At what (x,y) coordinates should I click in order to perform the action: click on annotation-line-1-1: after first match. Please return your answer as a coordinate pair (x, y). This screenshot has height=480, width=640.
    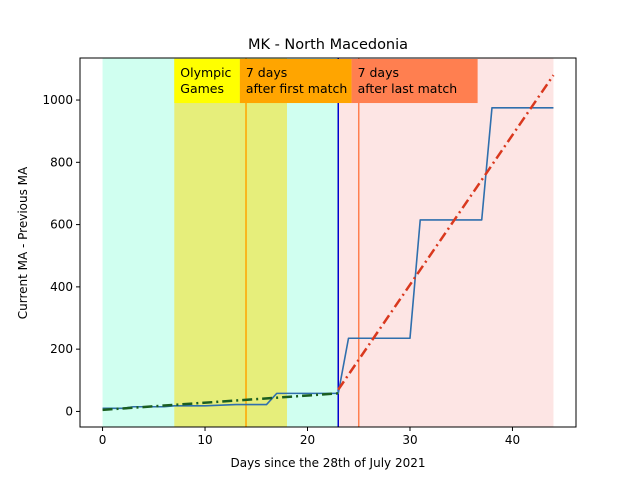
    Looking at the image, I should click on (296, 88).